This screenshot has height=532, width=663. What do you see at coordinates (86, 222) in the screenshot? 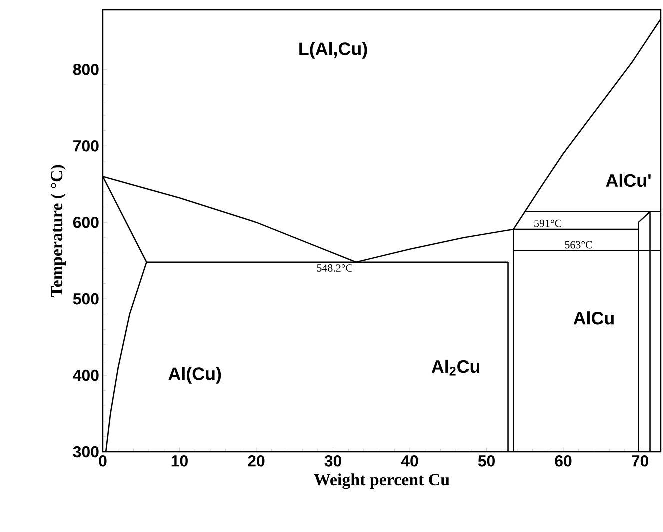
I see `y-tick-label: 600` at bounding box center [86, 222].